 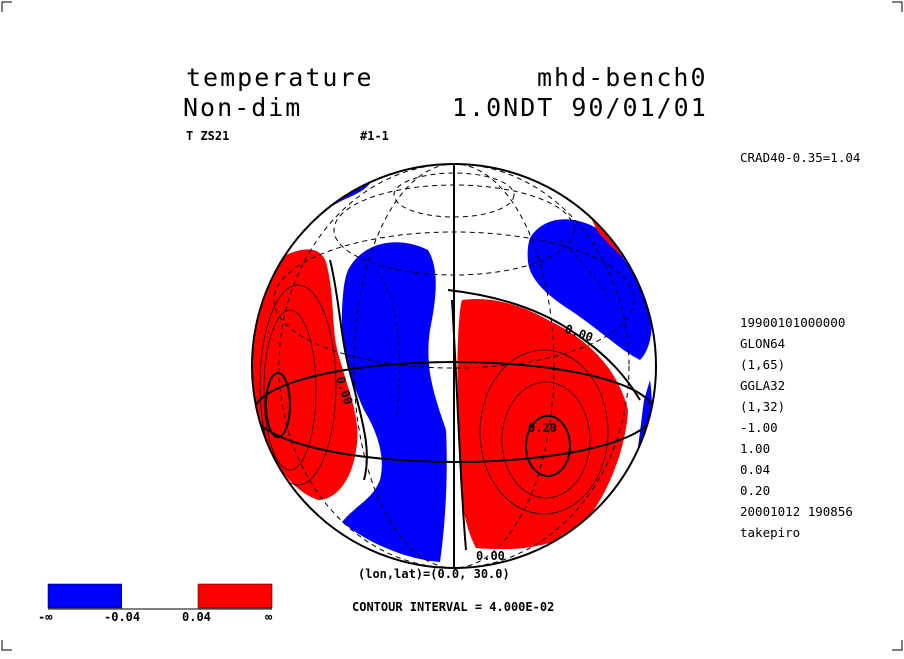 What do you see at coordinates (160, 596) in the screenshot?
I see `legend-swatch-neutral` at bounding box center [160, 596].